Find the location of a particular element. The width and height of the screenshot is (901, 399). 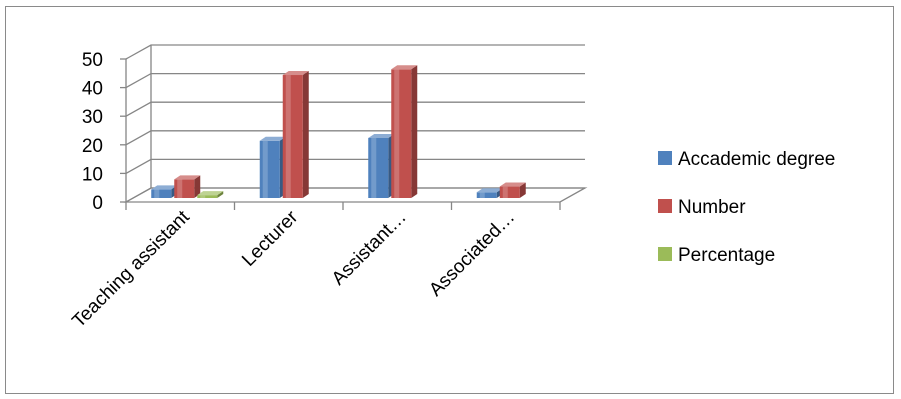

legend-label: Accademic degree is located at coordinates (756, 159).